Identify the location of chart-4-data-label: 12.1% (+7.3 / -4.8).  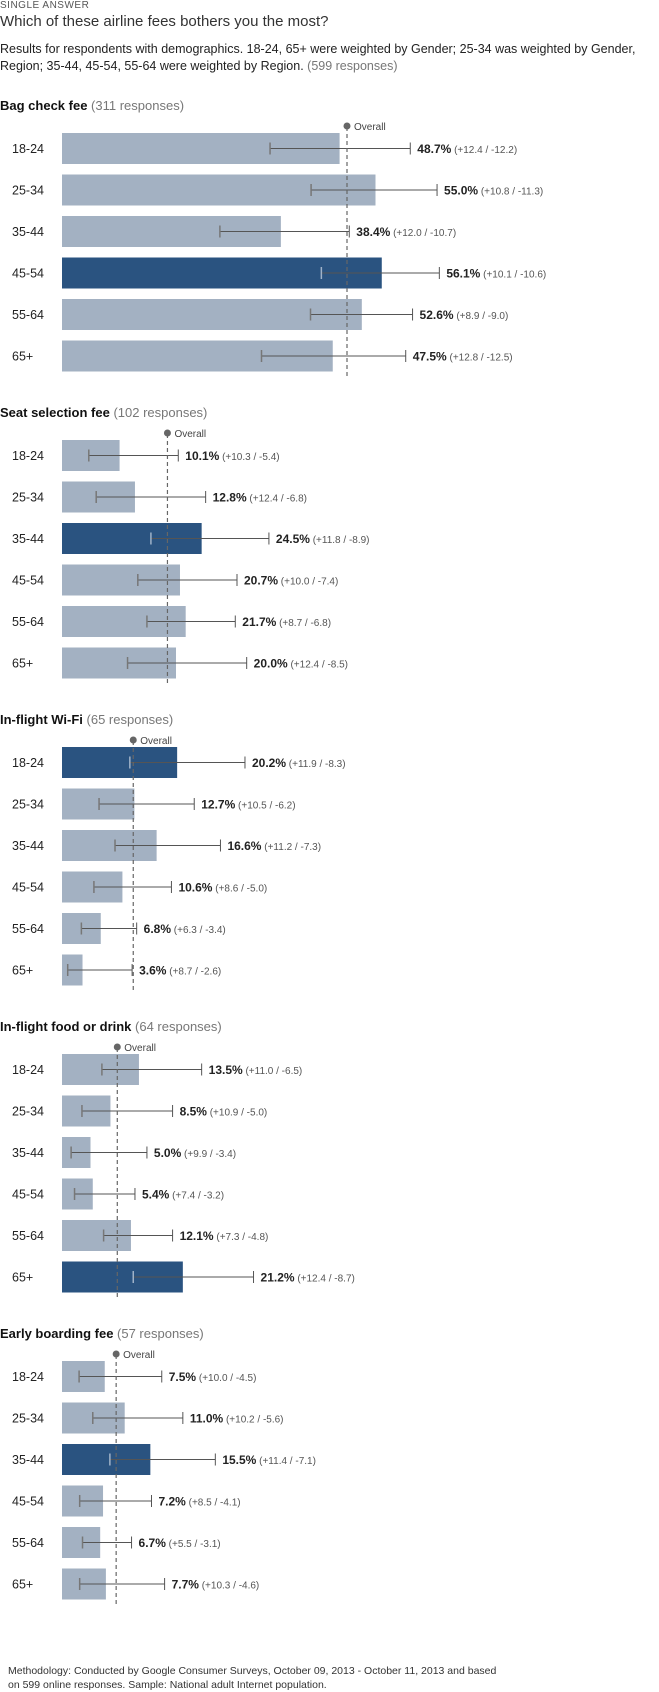
(224, 1236).